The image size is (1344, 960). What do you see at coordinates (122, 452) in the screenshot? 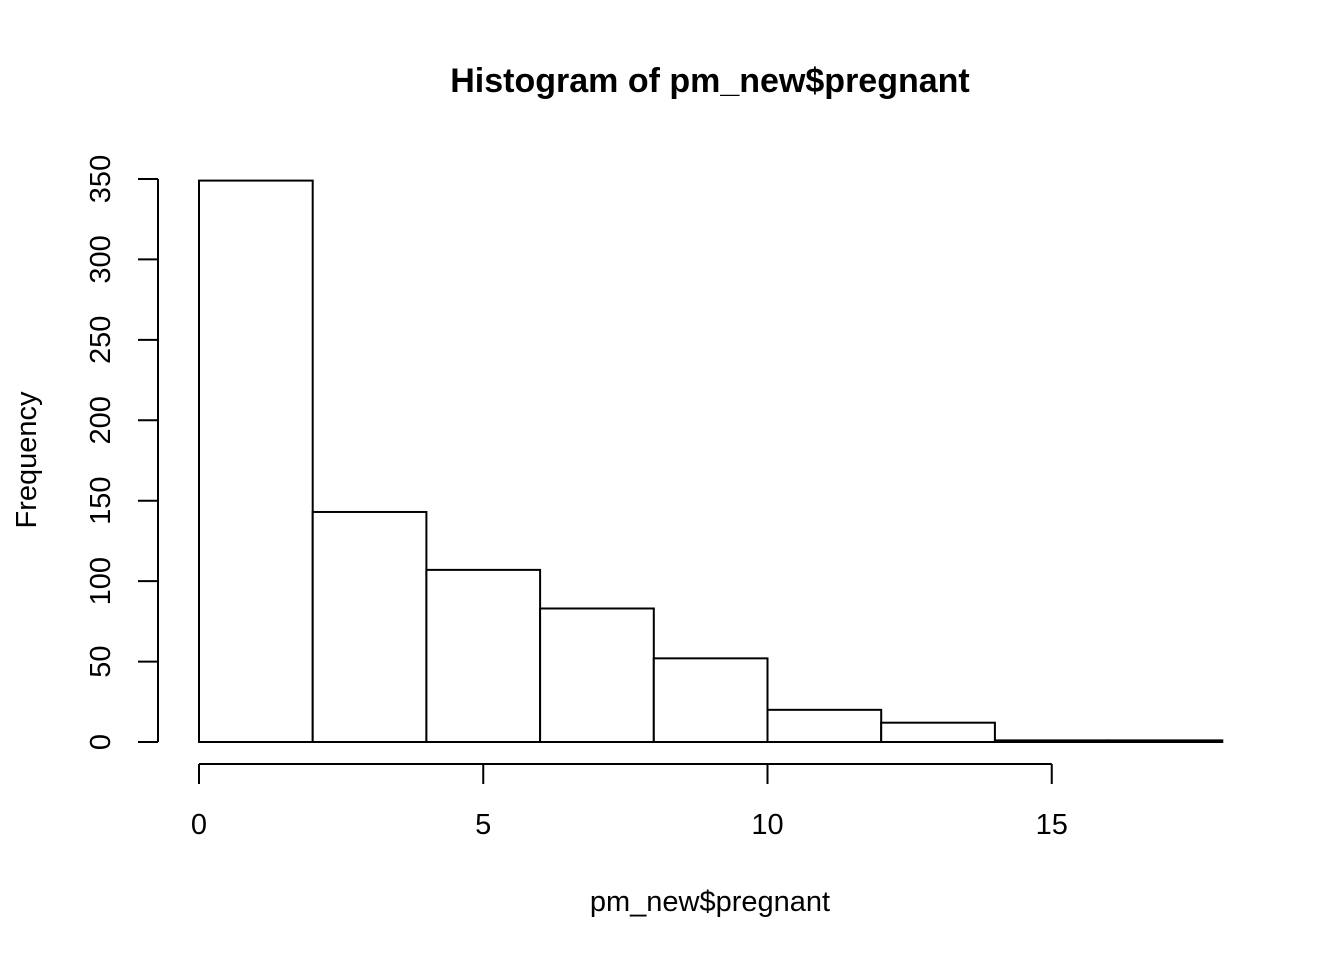
I see `y-axis: 0 50 100 150 200 250 300 350` at bounding box center [122, 452].